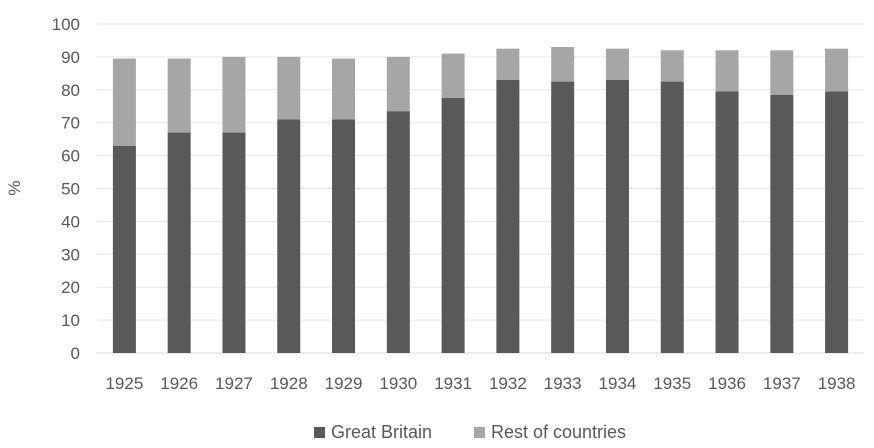  I want to click on x-tick-label: 1928, so click(289, 383).